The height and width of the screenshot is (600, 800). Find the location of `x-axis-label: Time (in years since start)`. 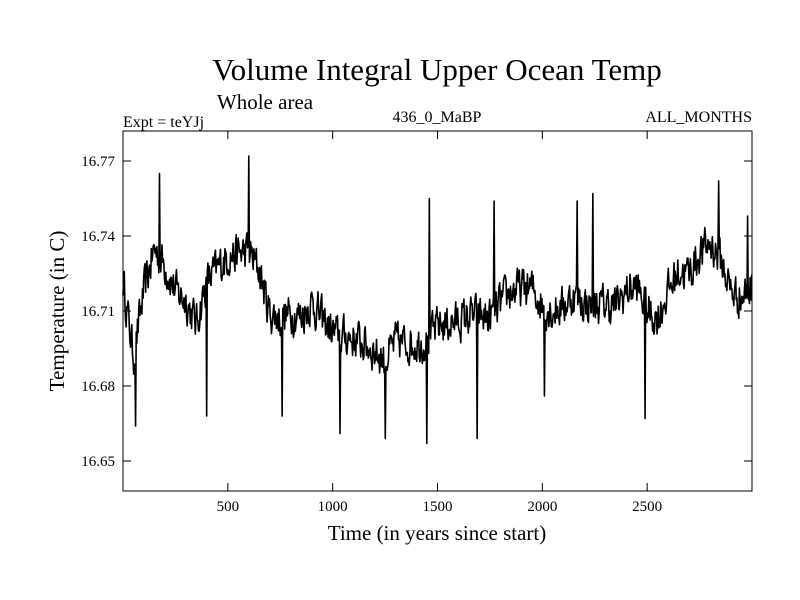

x-axis-label: Time (in years since start) is located at coordinates (437, 533).